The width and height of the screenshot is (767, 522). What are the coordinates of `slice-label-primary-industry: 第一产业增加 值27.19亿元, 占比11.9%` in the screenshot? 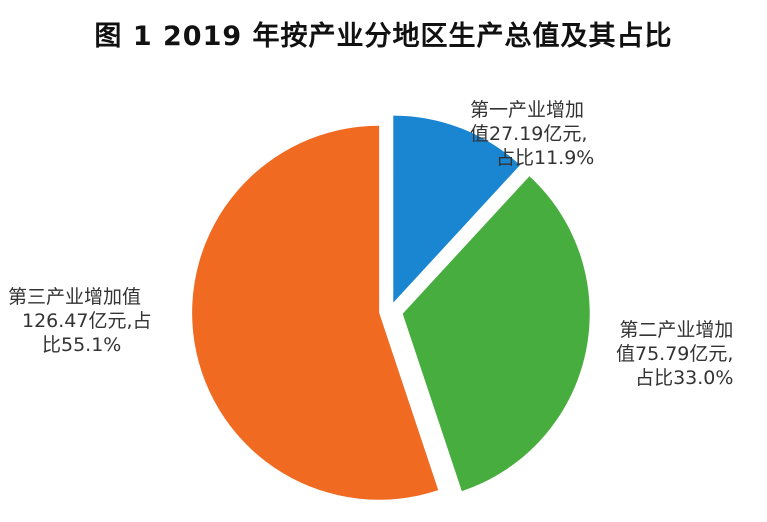 It's located at (532, 134).